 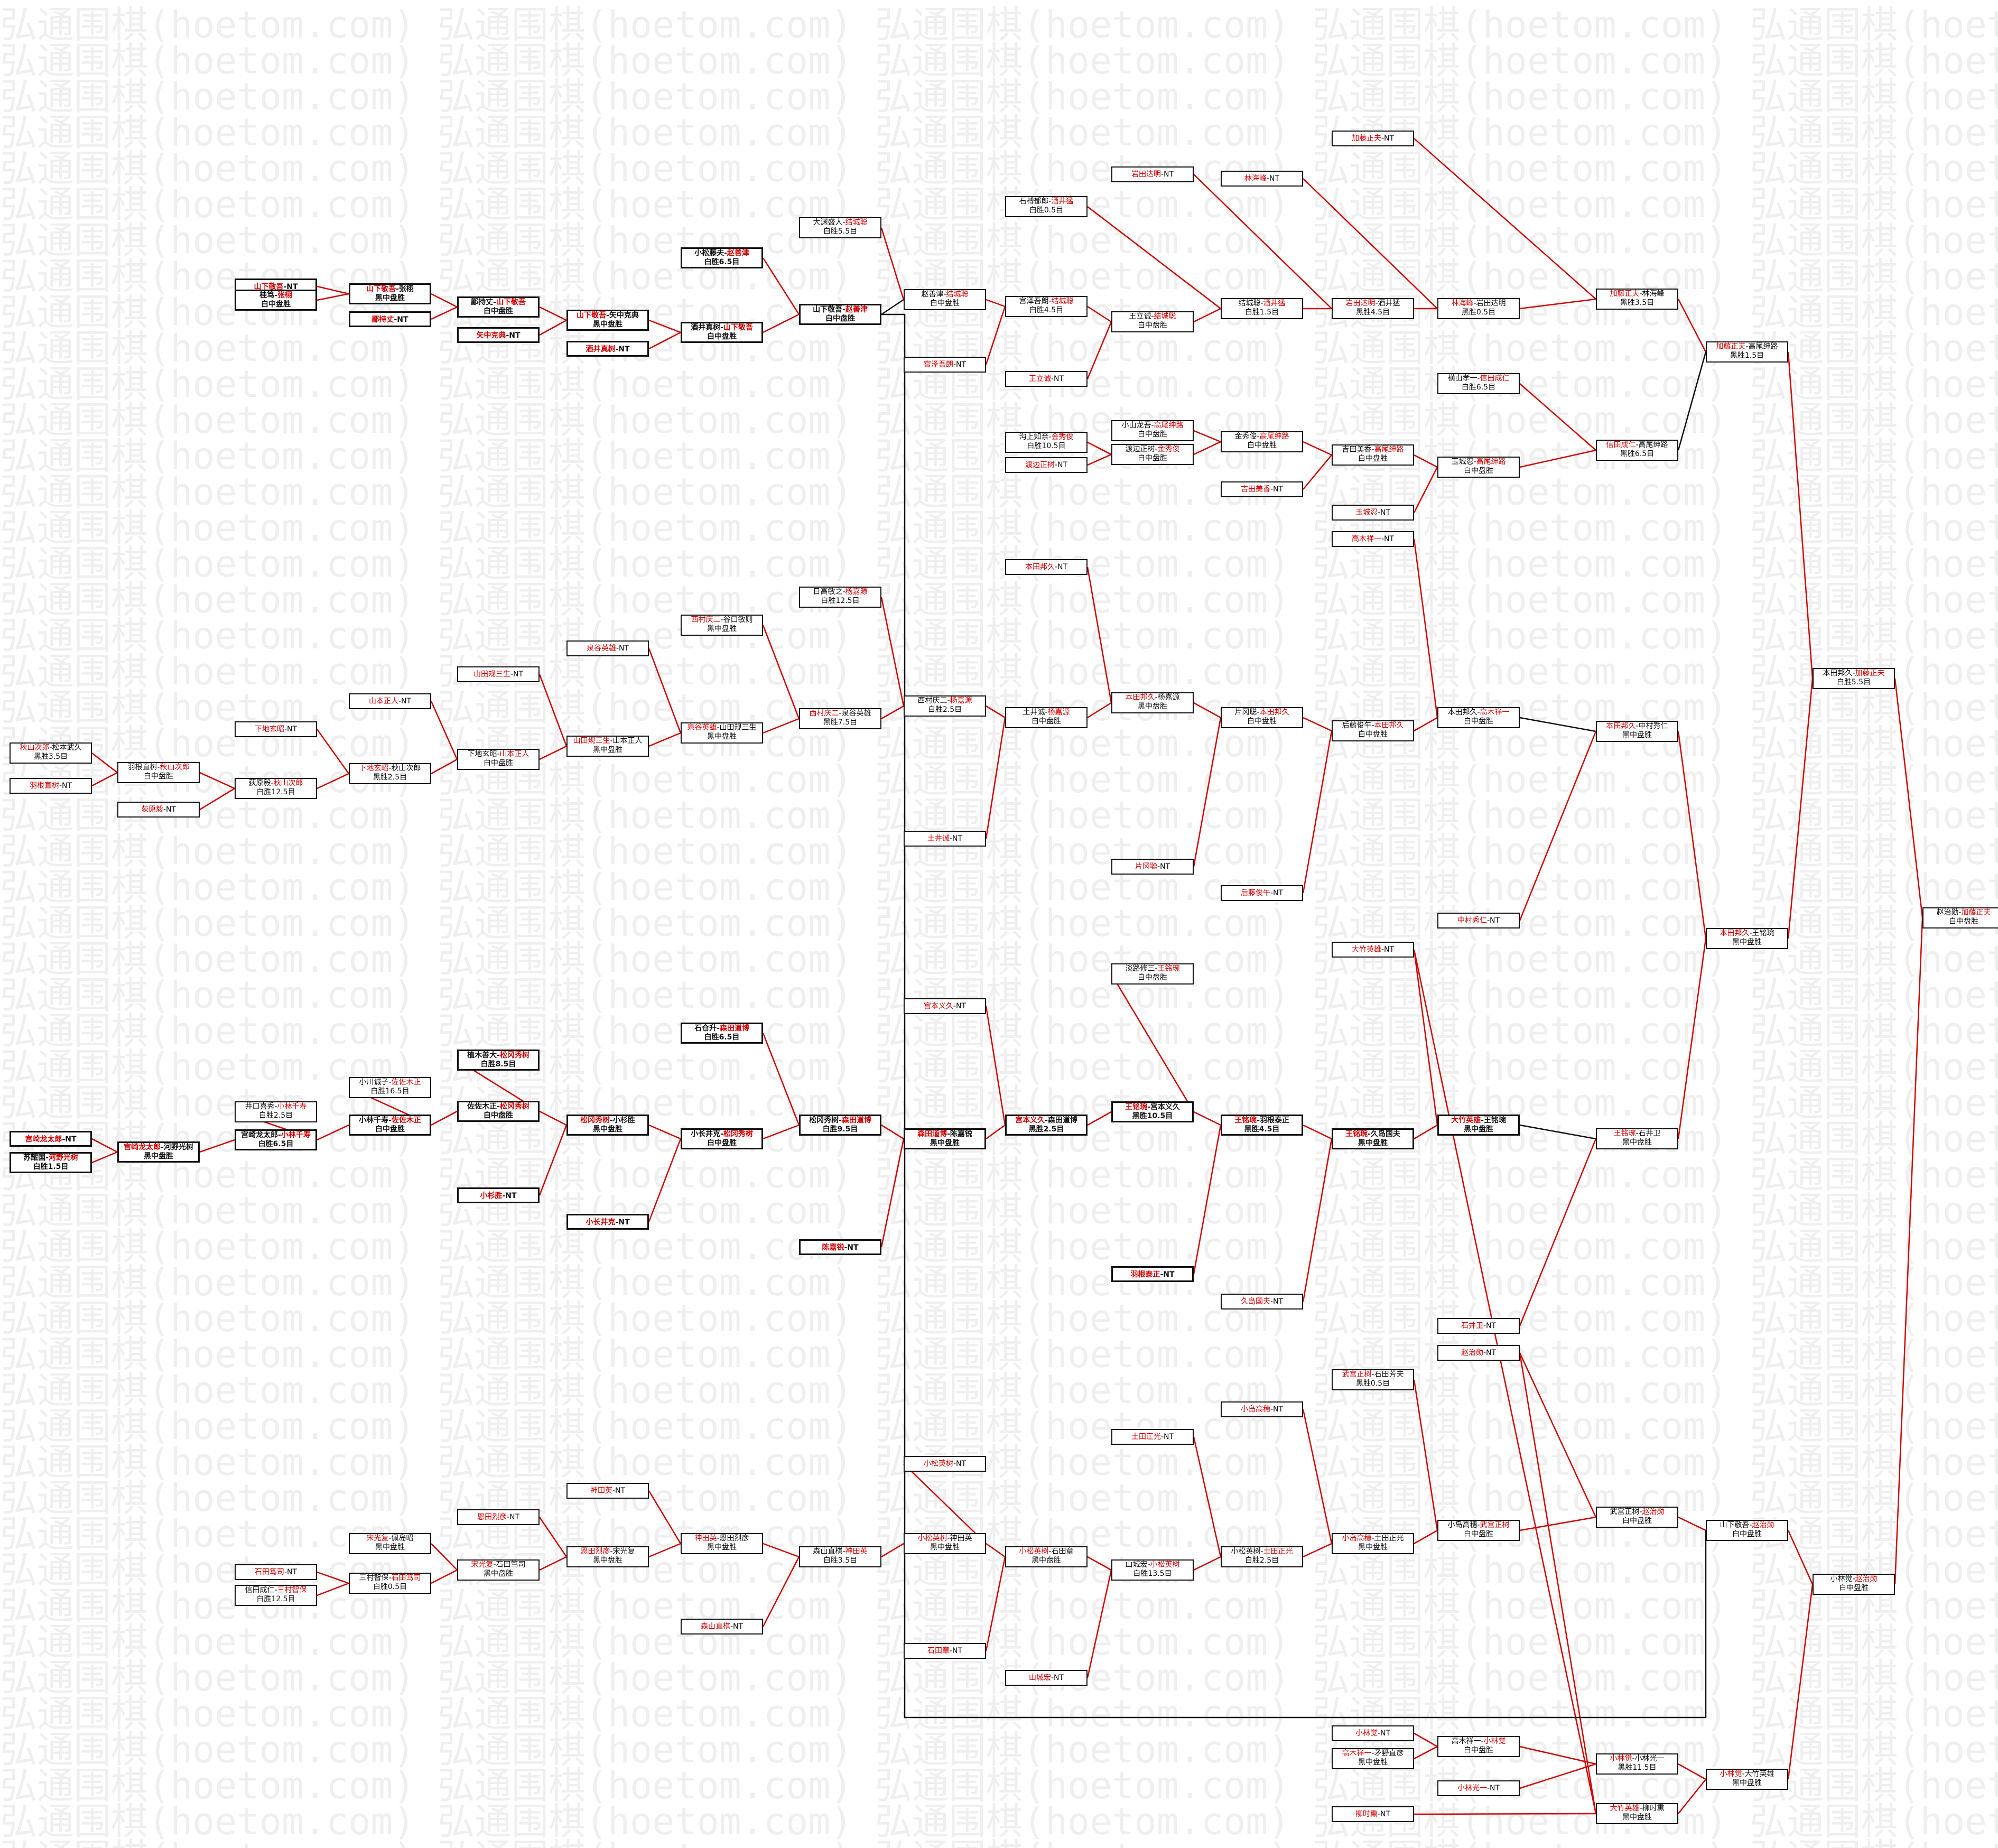 What do you see at coordinates (932, 1134) in the screenshot?
I see `winner-name: 森田道博` at bounding box center [932, 1134].